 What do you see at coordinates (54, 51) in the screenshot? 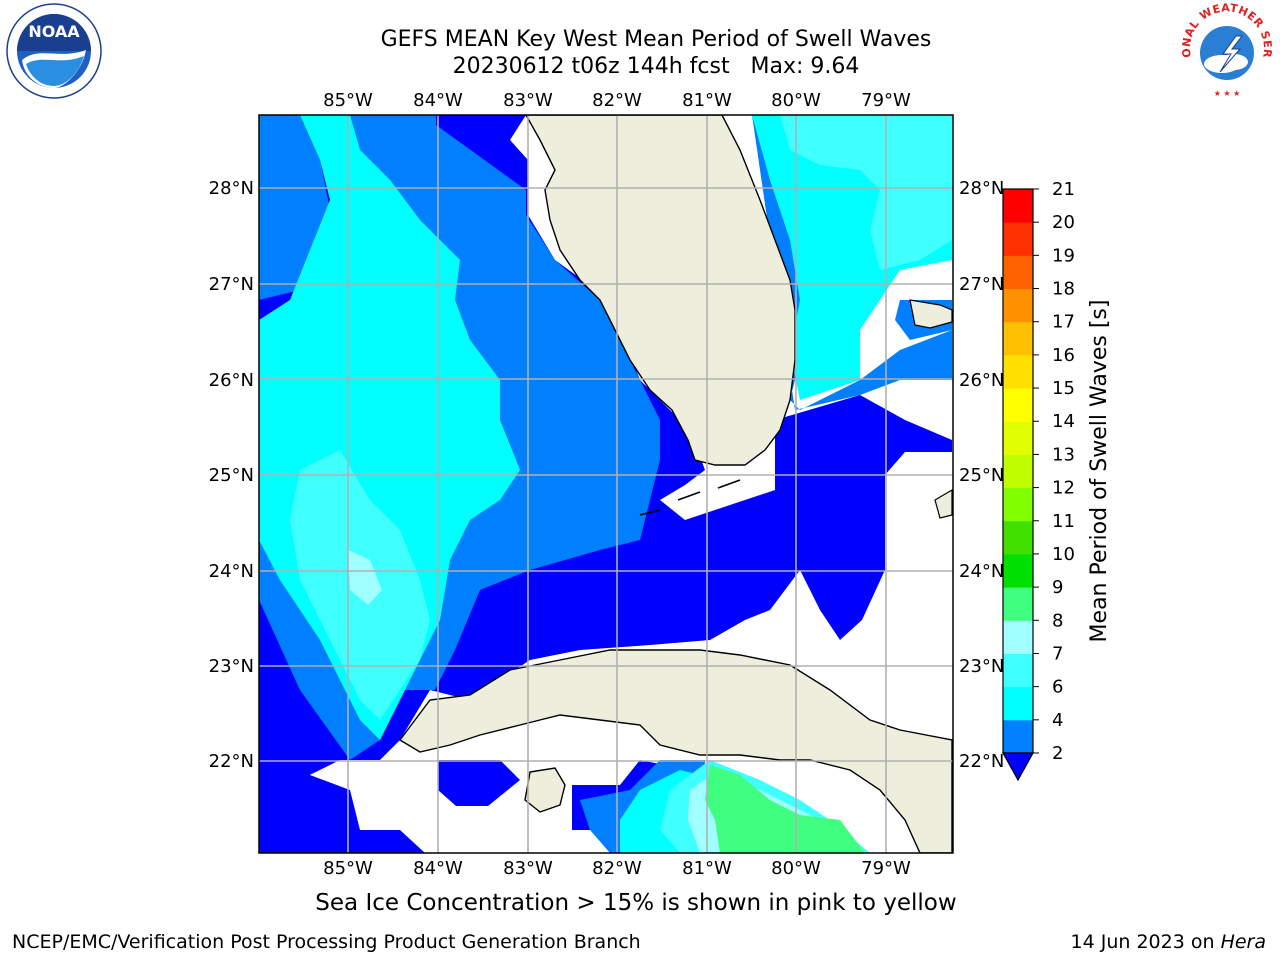
I see `noaa-logo: NOAA` at bounding box center [54, 51].